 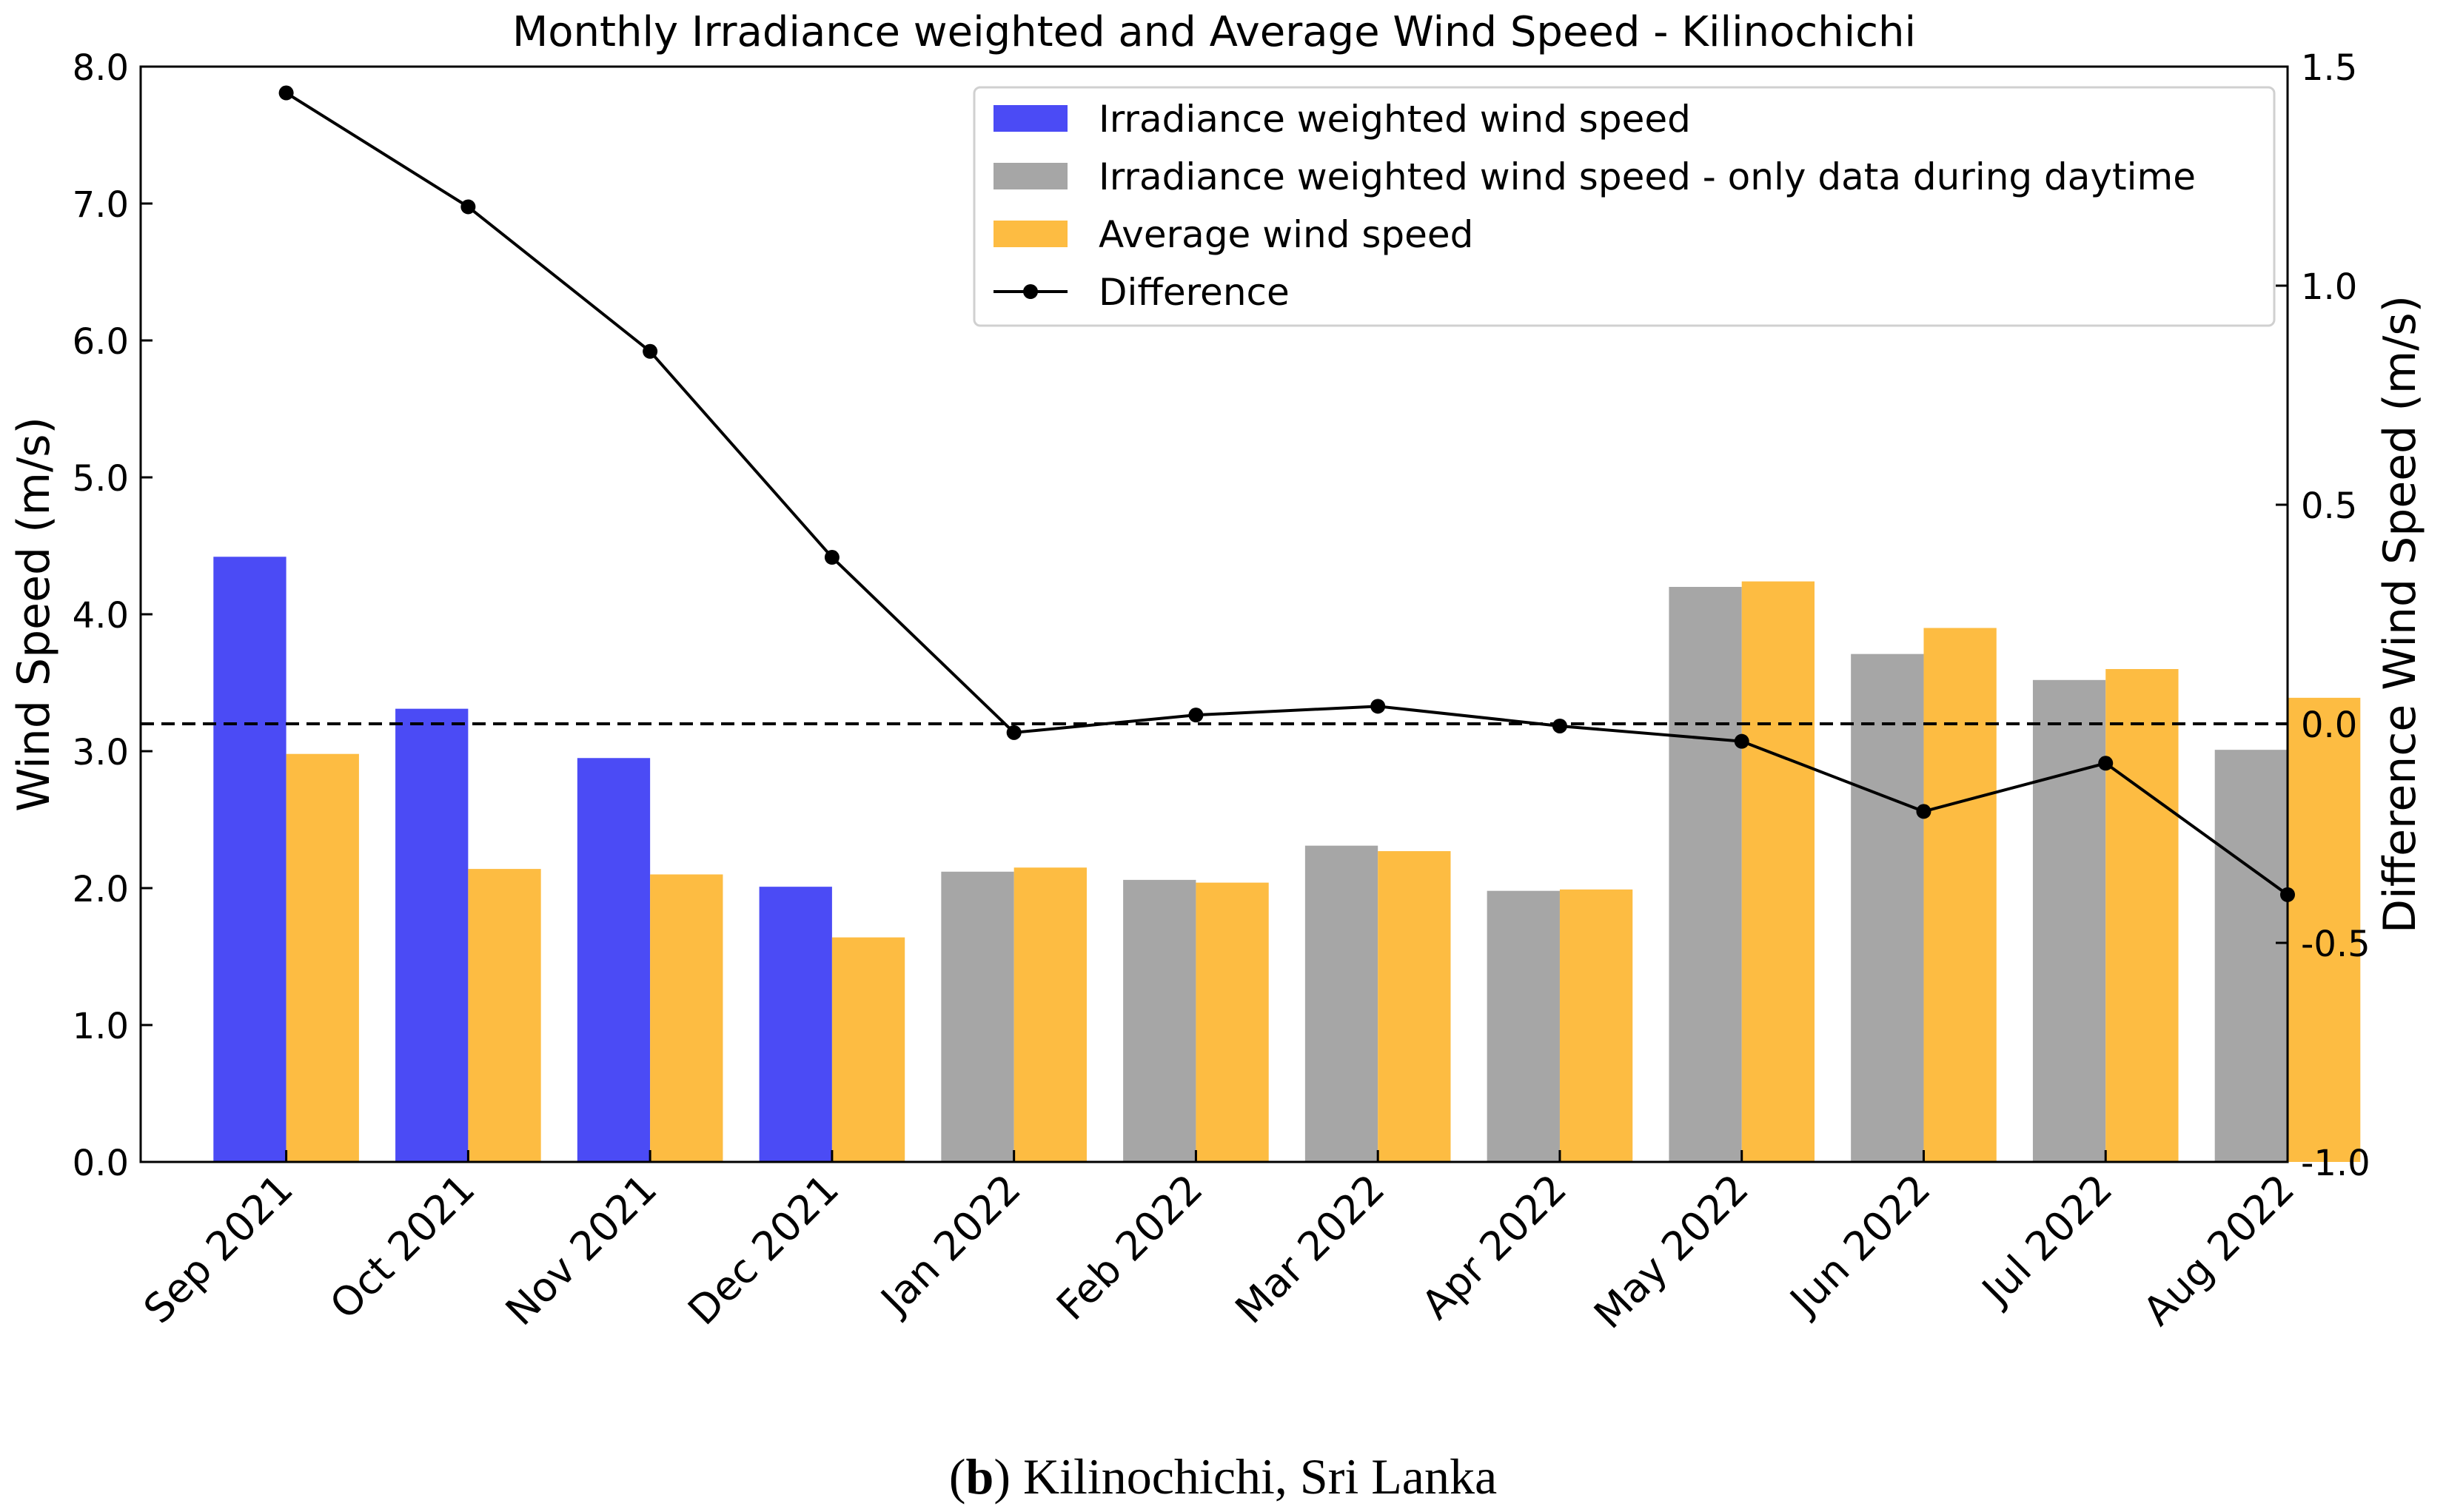 I want to click on x-tick-label-10: Jul 2022, so click(x=2046, y=1240).